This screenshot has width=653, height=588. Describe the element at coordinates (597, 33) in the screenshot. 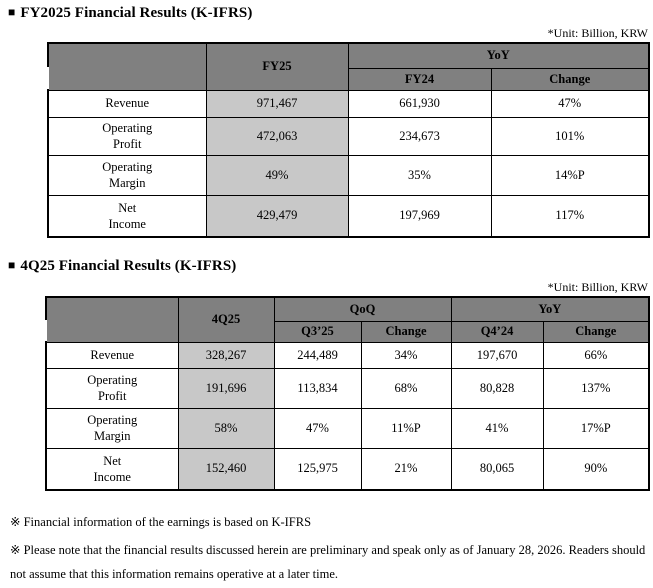

I see `section1-unit-note: *Unit: Billion, KRW` at that location.